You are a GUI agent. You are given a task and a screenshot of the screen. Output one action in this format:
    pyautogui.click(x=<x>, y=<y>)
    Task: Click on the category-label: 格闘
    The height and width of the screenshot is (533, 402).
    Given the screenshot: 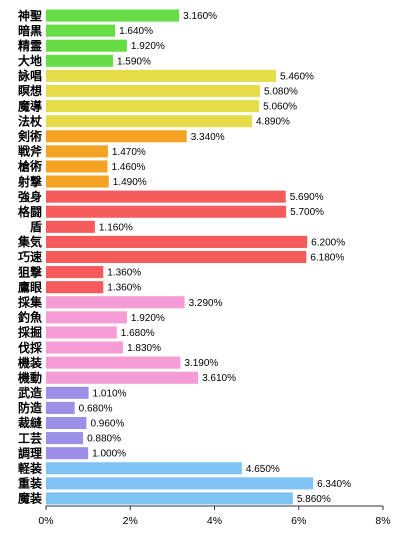 What is the action you would take?
    pyautogui.click(x=30, y=211)
    